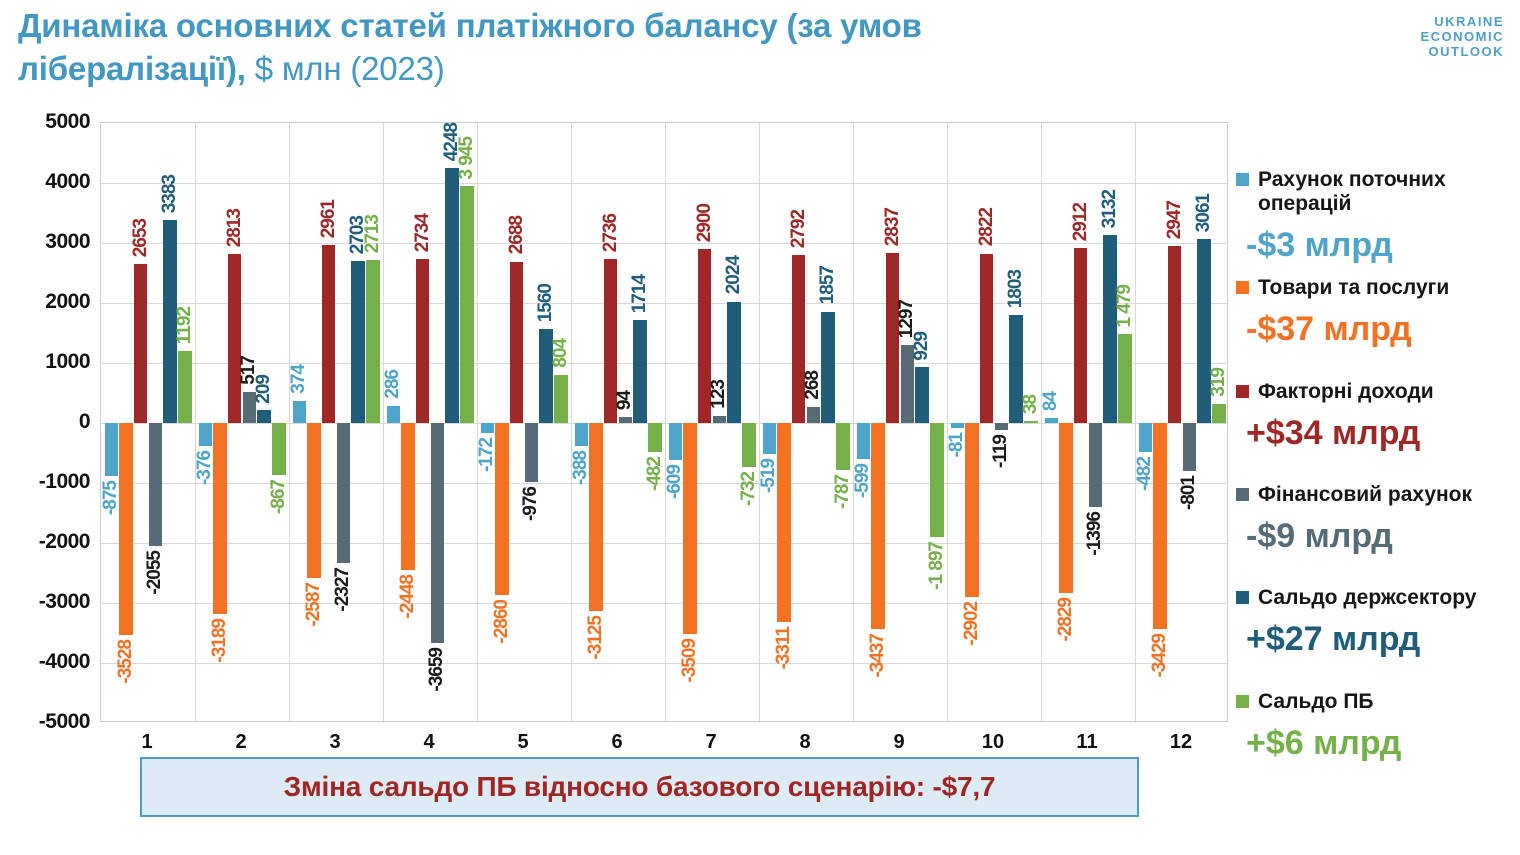  What do you see at coordinates (581, 435) in the screenshot?
I see `bar-current-account-m6` at bounding box center [581, 435].